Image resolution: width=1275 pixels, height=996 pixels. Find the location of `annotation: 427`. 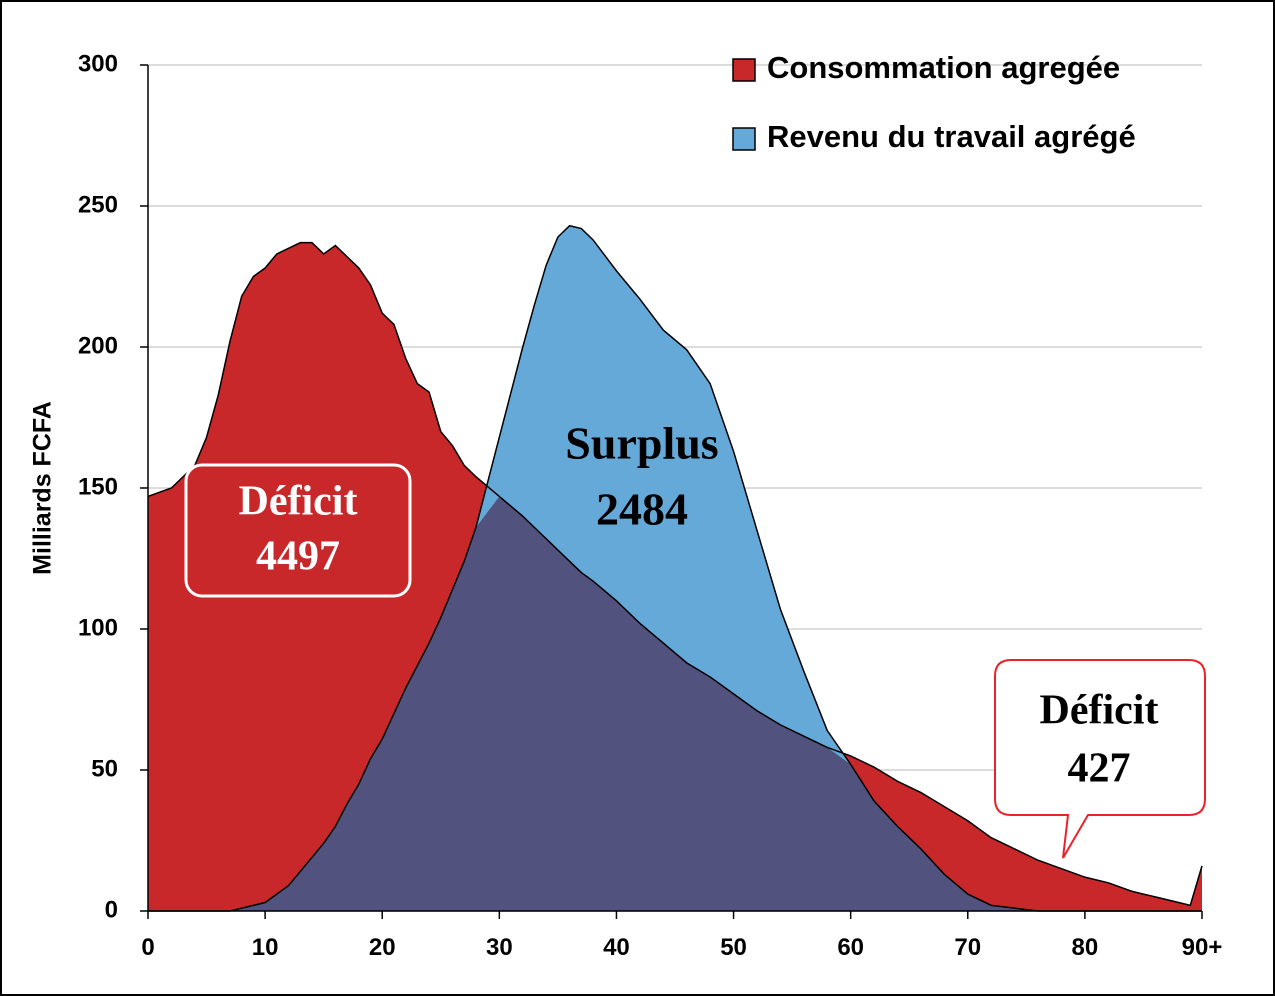

annotation: 427 is located at coordinates (1099, 769).